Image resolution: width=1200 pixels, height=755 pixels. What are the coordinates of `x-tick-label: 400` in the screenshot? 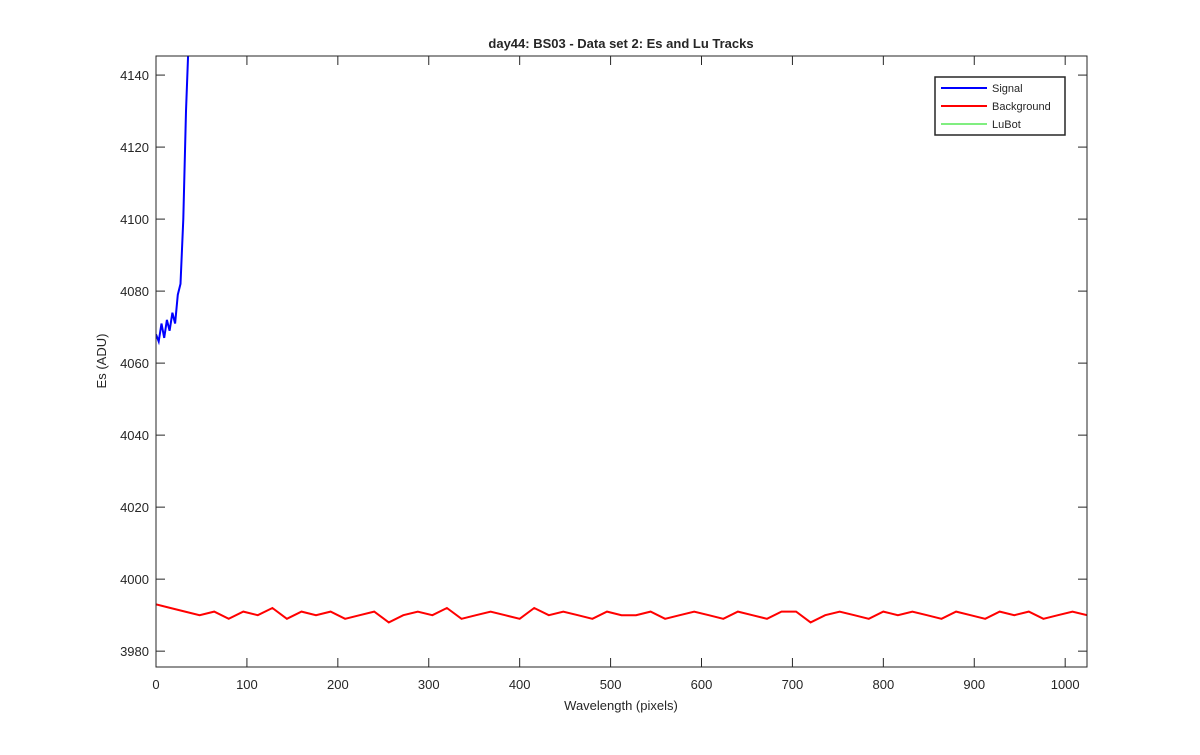 It's located at (520, 684).